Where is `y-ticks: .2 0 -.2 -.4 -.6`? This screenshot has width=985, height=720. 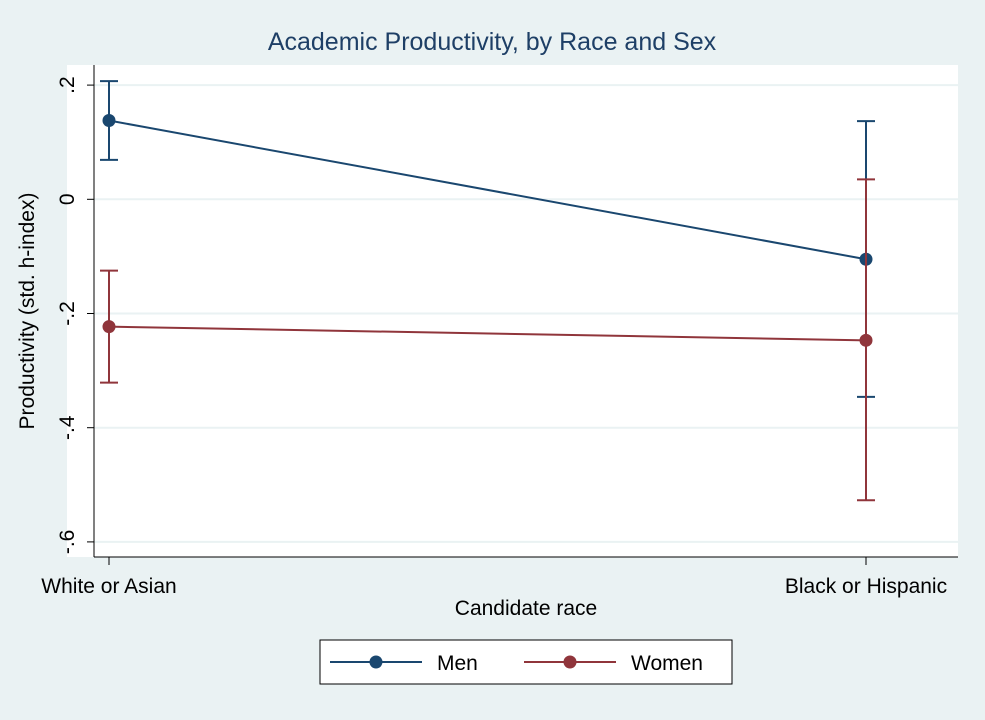 y-ticks: .2 0 -.2 -.4 -.6 is located at coordinates (75, 315).